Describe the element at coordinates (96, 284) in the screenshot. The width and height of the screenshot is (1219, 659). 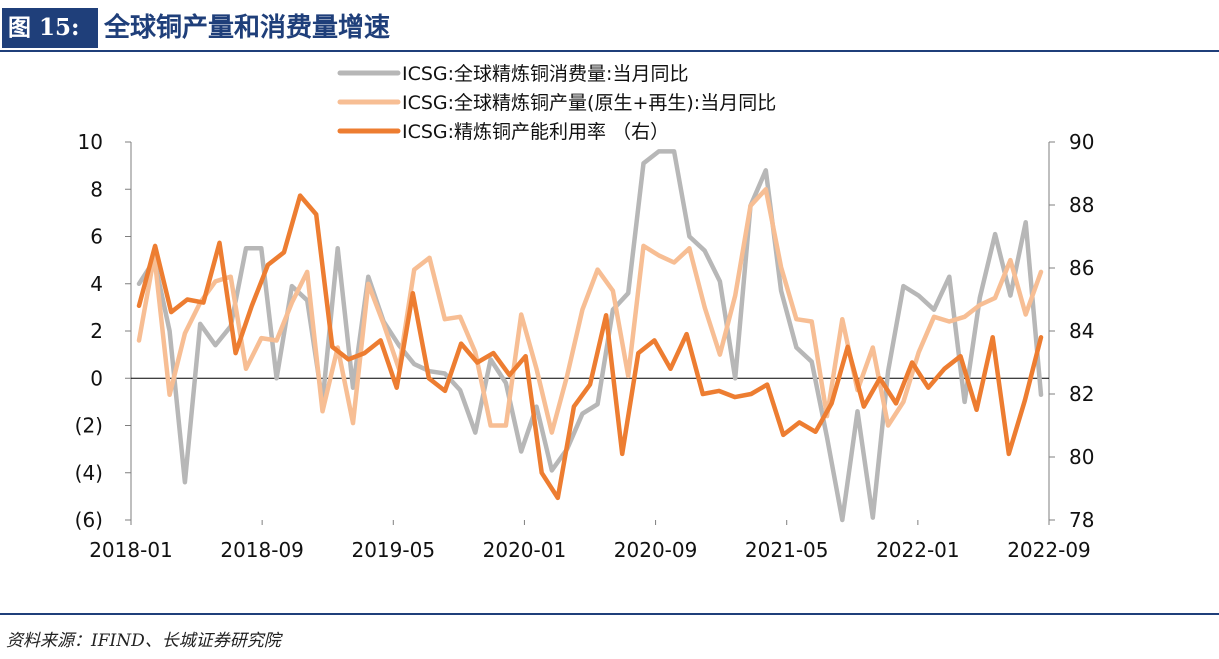
I see `left-tick-label: 4` at that location.